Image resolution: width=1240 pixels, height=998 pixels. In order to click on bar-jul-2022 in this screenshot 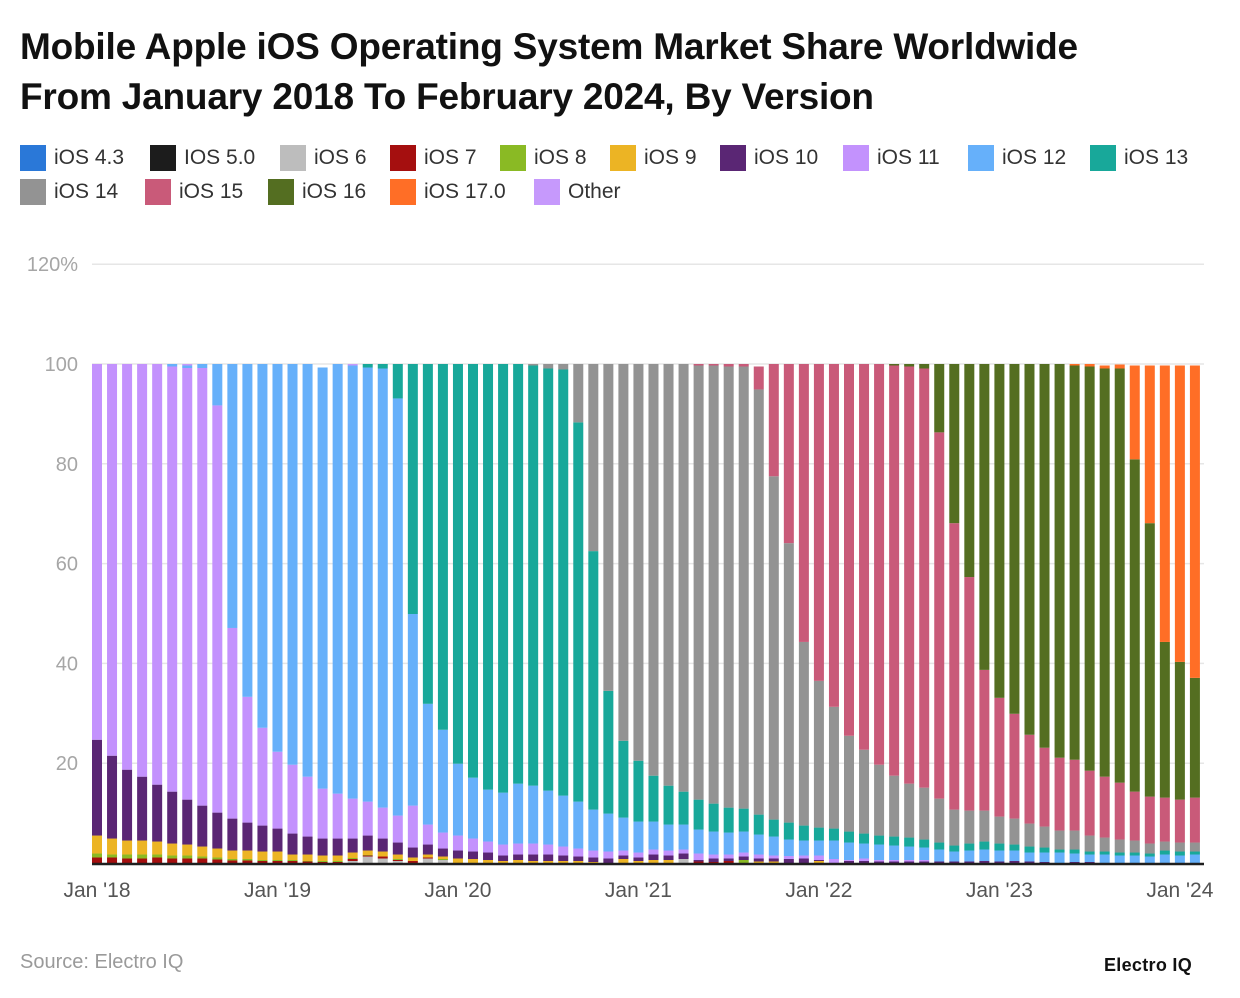, I will do `click(909, 613)`.